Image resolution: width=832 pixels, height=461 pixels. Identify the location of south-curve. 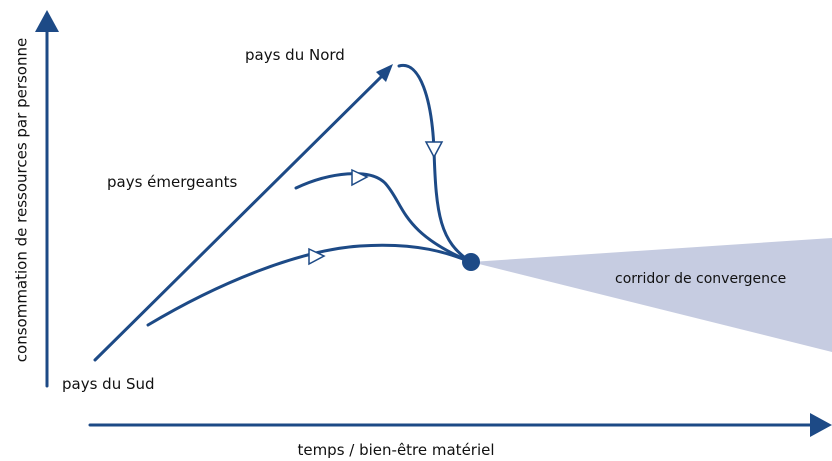
(309, 285).